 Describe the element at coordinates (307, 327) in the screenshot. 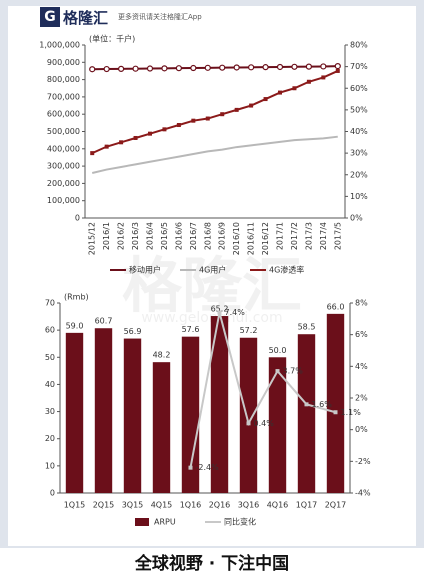

I see `bar-label: 58.5` at that location.